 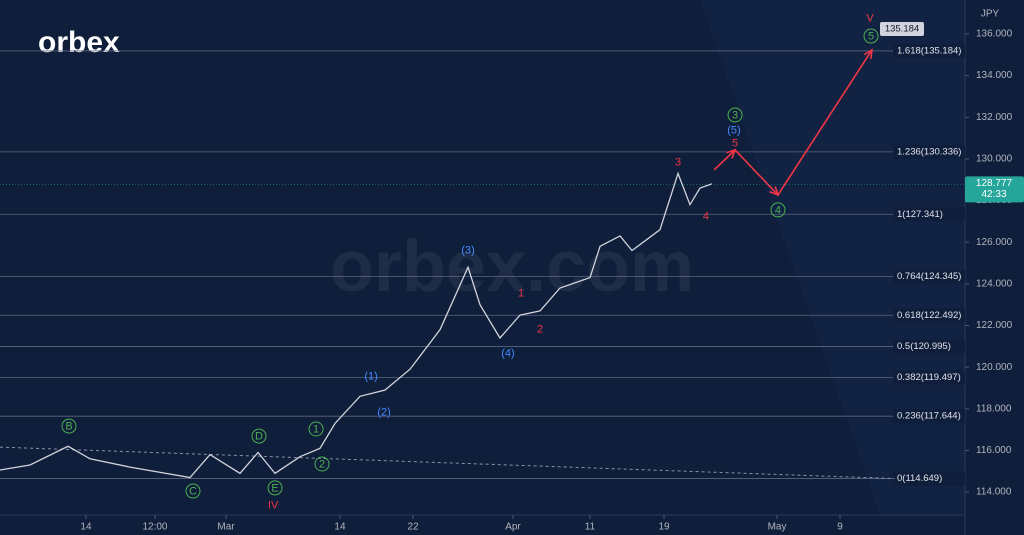 What do you see at coordinates (994, 450) in the screenshot?
I see `y-tick-label: 116.000` at bounding box center [994, 450].